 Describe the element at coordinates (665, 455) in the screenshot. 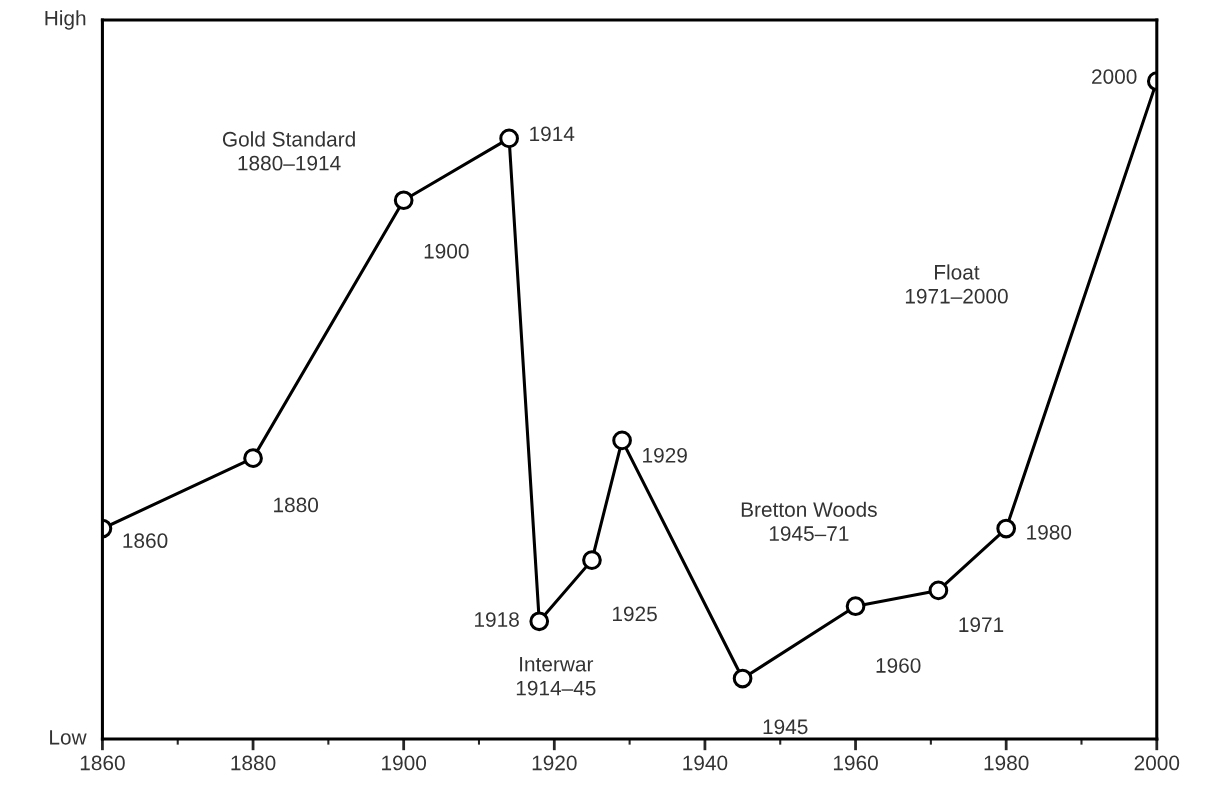

I see `annotation: 1929` at that location.